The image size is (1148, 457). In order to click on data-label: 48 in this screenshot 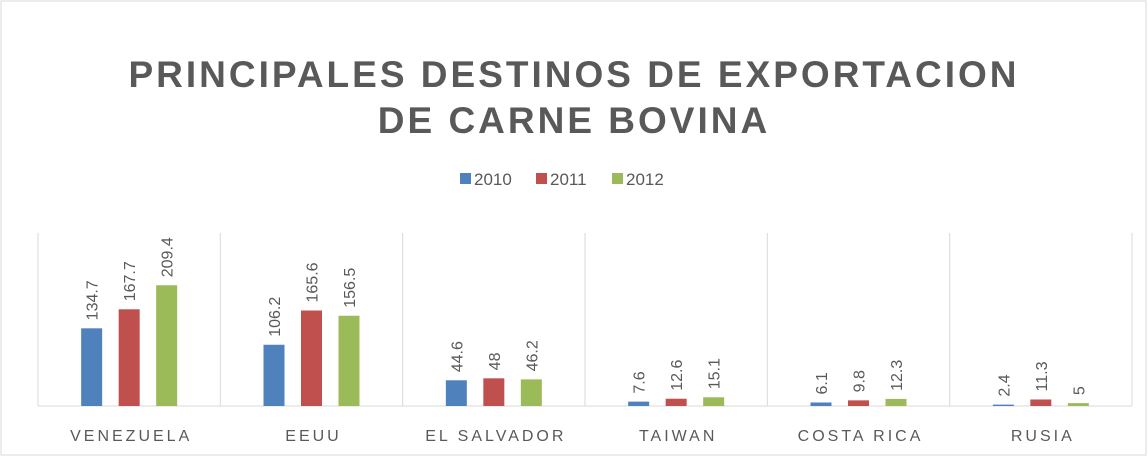, I will do `click(495, 361)`.